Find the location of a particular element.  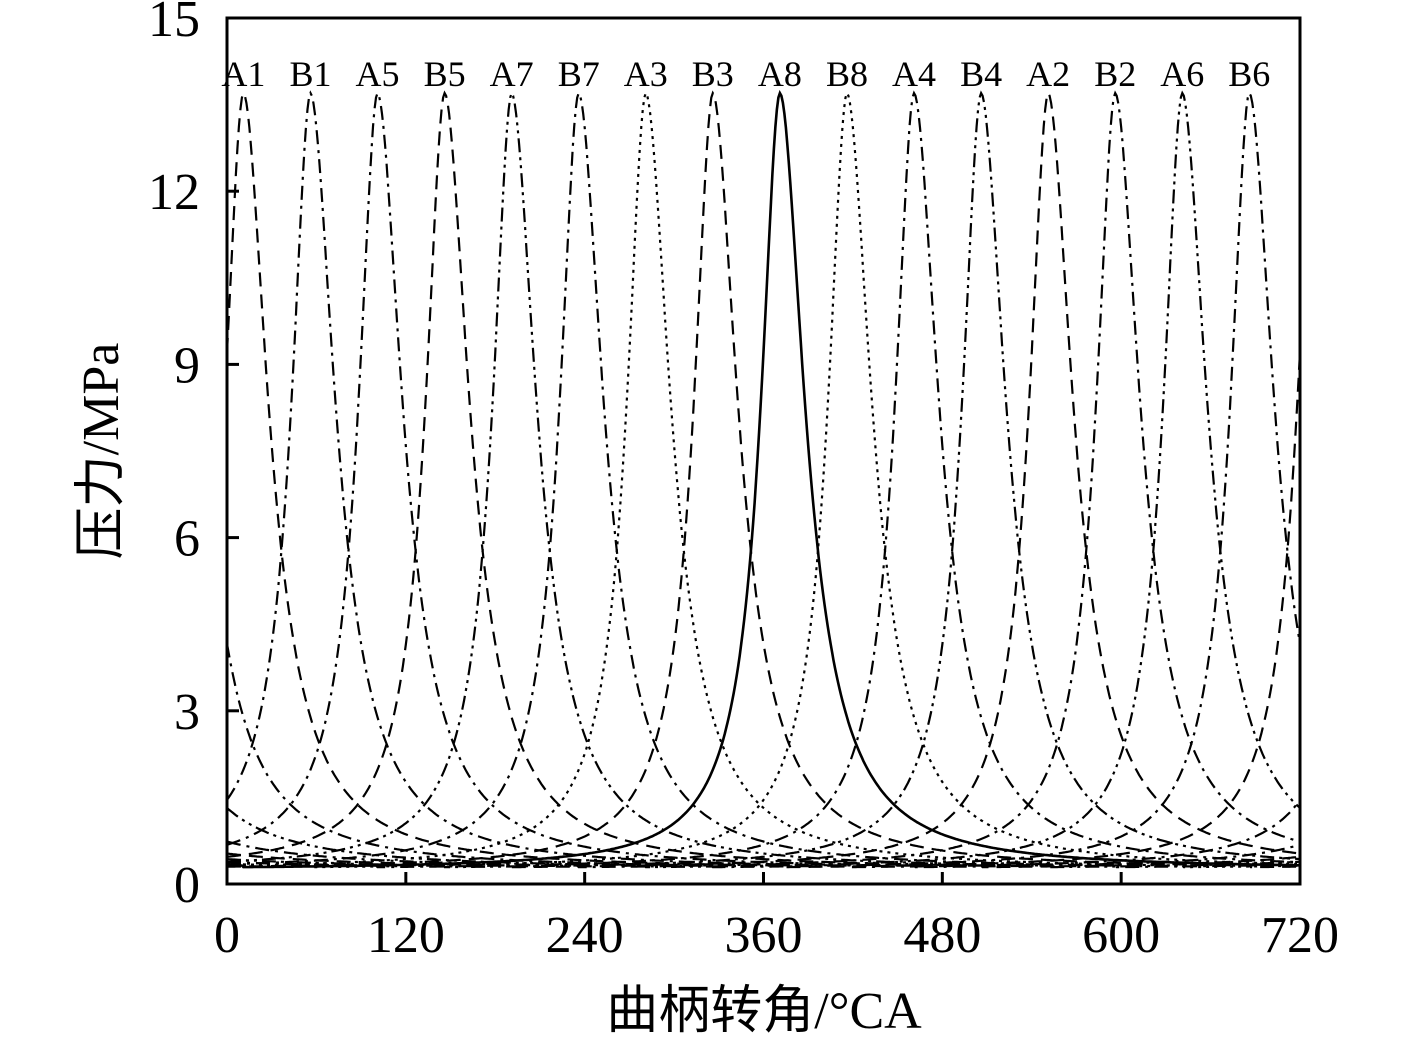

peak-label-a8: A8 is located at coordinates (780, 74).